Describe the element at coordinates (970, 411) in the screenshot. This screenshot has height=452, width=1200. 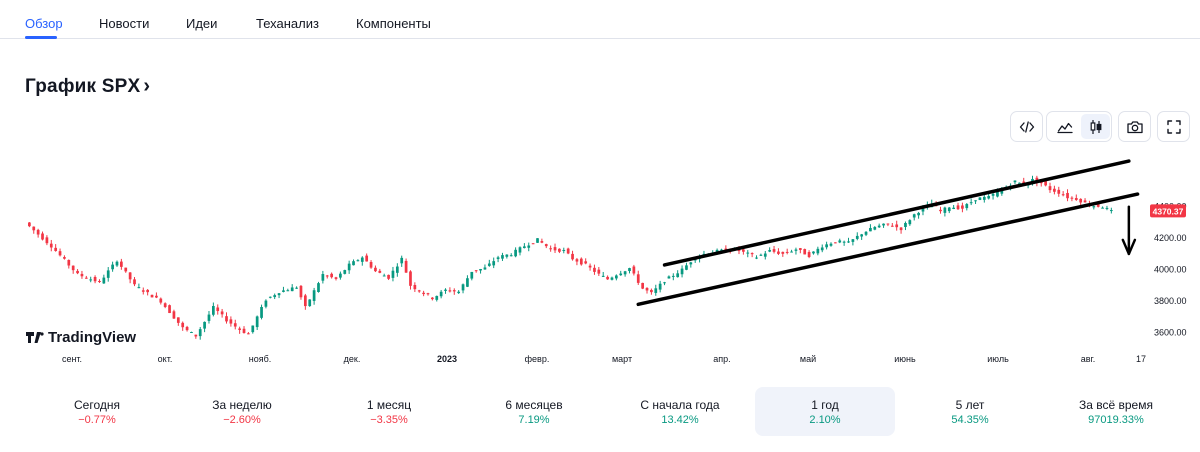
I see `period-stat-6: 5 лет 54.35%` at that location.